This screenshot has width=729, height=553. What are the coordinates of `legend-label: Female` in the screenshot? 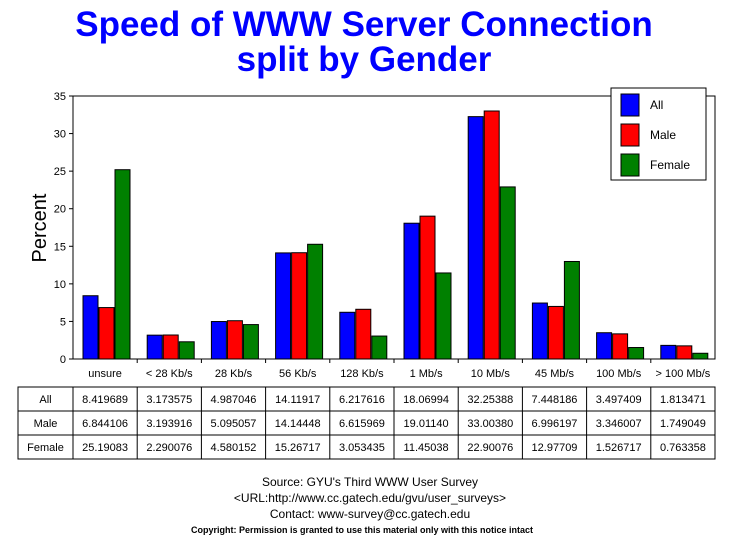 It's located at (670, 165).